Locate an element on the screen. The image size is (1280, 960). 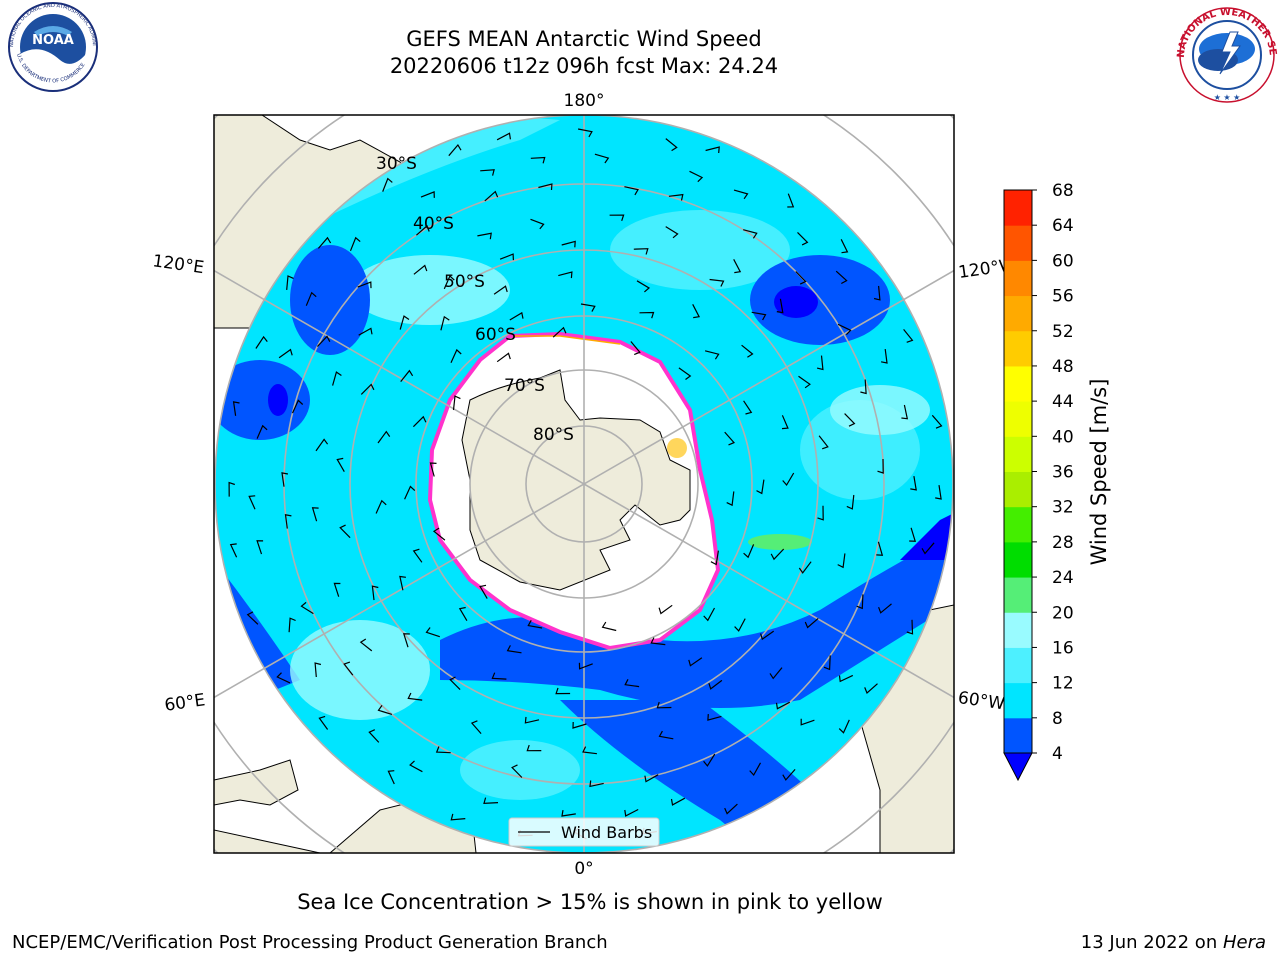
lat-label-50s: 50°S is located at coordinates (464, 282).